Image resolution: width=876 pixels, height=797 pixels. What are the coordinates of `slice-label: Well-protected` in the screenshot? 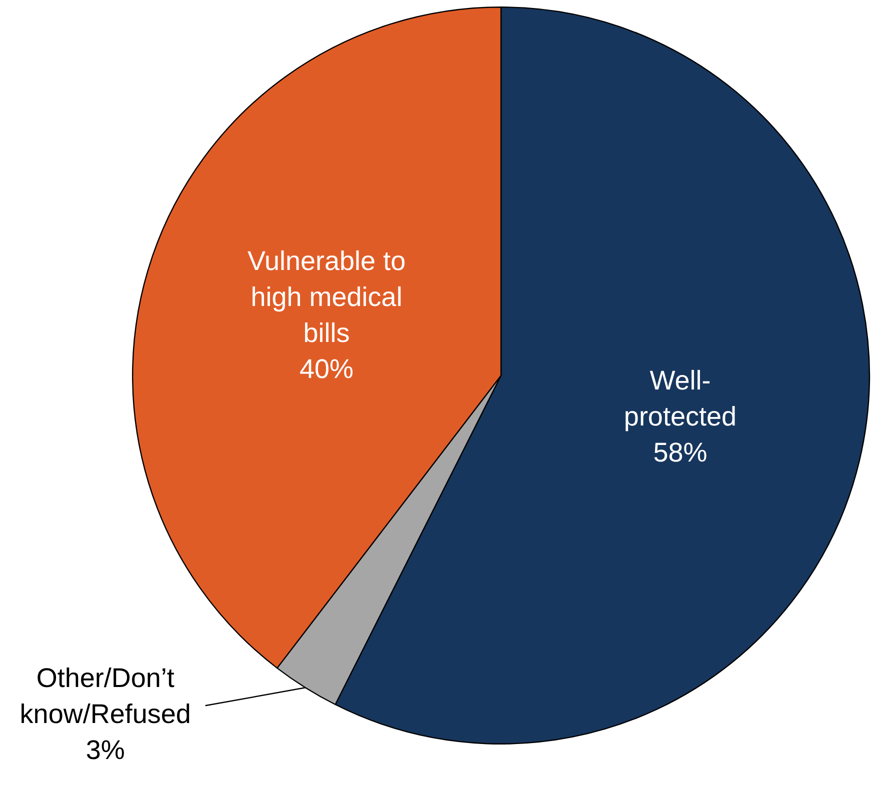 It's located at (680, 399).